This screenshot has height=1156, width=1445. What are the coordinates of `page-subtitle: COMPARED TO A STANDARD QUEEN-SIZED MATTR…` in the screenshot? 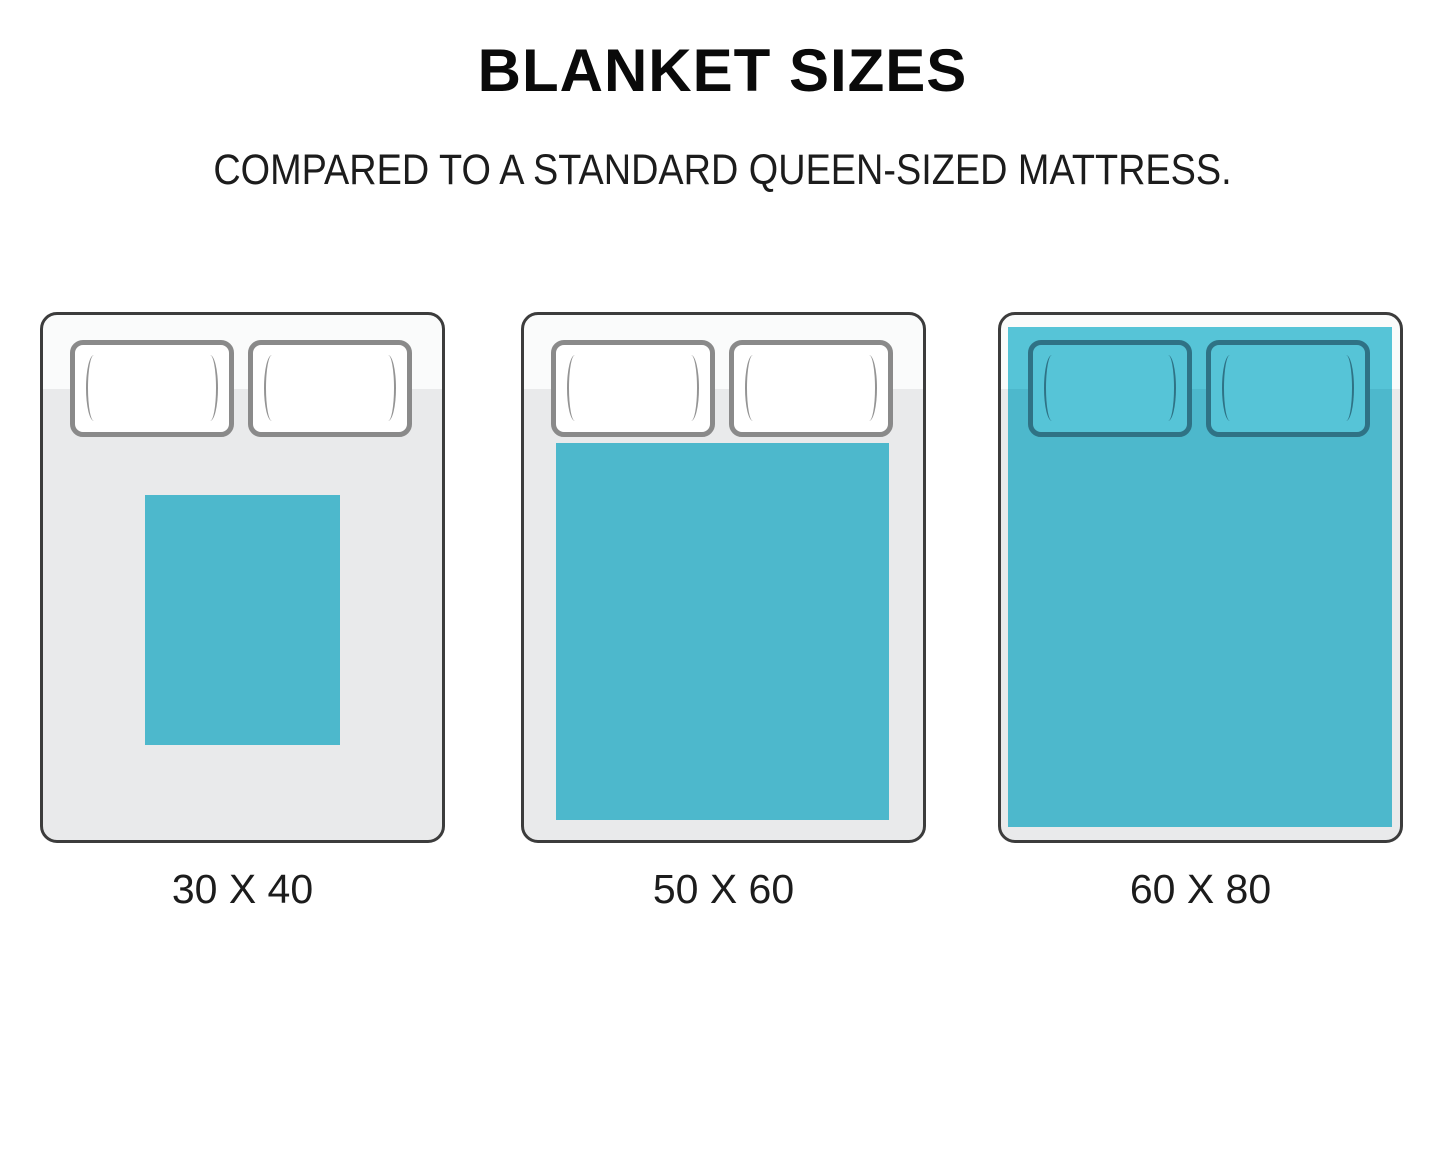 It's located at (722, 170).